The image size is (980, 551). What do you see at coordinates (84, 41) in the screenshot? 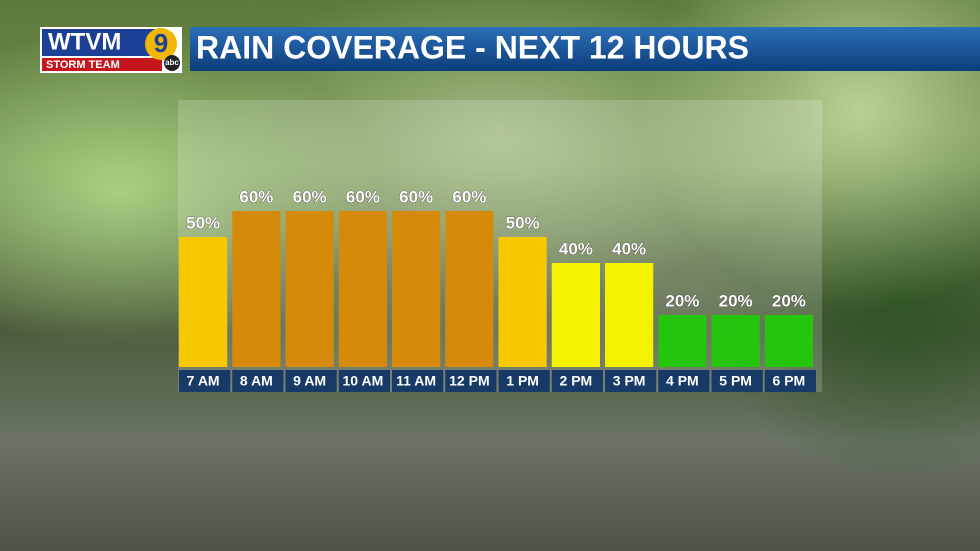
I see `logo-station: WTVM` at bounding box center [84, 41].